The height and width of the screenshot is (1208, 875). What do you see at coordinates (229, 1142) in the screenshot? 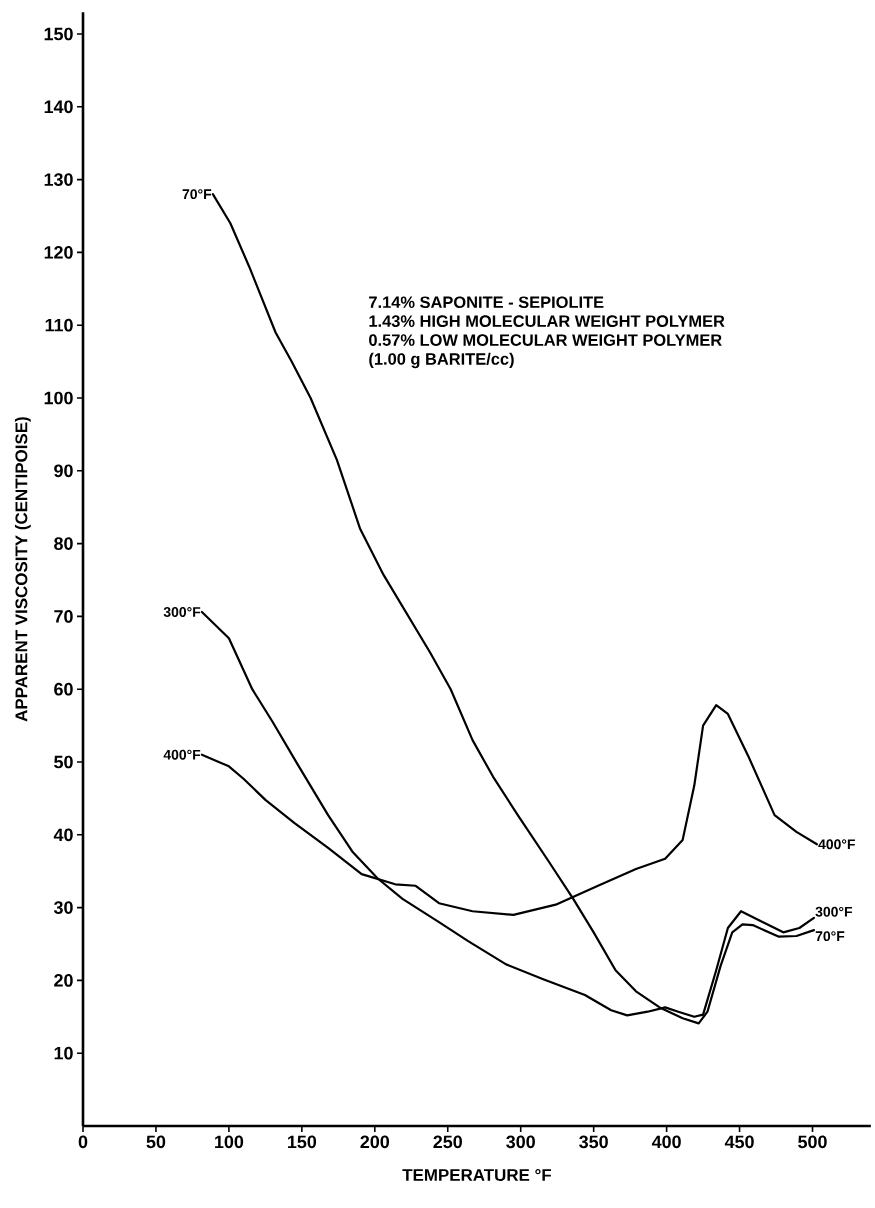
I see `x-tick-label: 100` at bounding box center [229, 1142].